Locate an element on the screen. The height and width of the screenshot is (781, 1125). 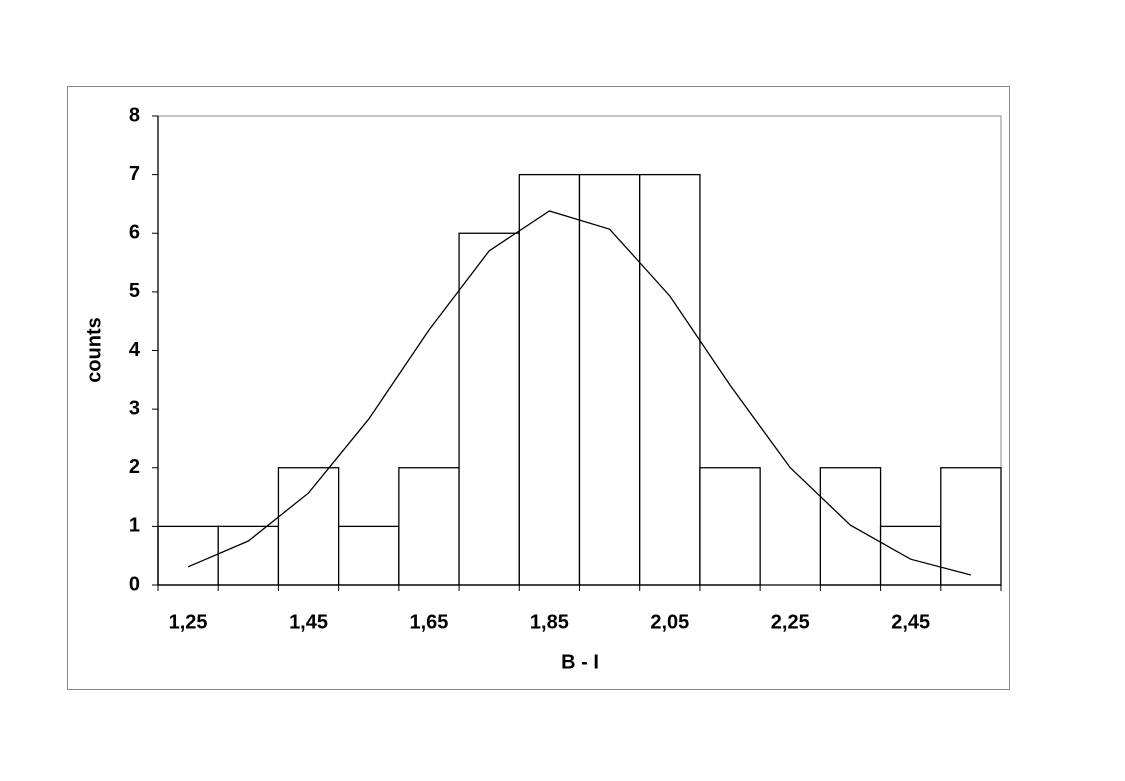
y-tick-label: 8 is located at coordinates (134, 115).